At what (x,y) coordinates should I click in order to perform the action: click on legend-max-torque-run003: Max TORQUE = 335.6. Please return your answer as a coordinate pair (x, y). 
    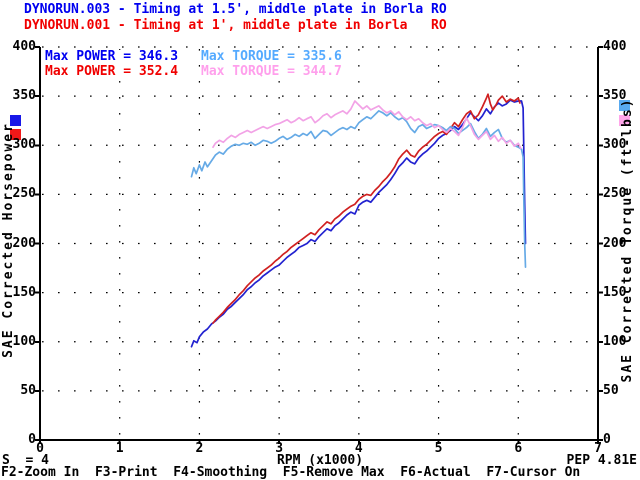
    Looking at the image, I should click on (271, 56).